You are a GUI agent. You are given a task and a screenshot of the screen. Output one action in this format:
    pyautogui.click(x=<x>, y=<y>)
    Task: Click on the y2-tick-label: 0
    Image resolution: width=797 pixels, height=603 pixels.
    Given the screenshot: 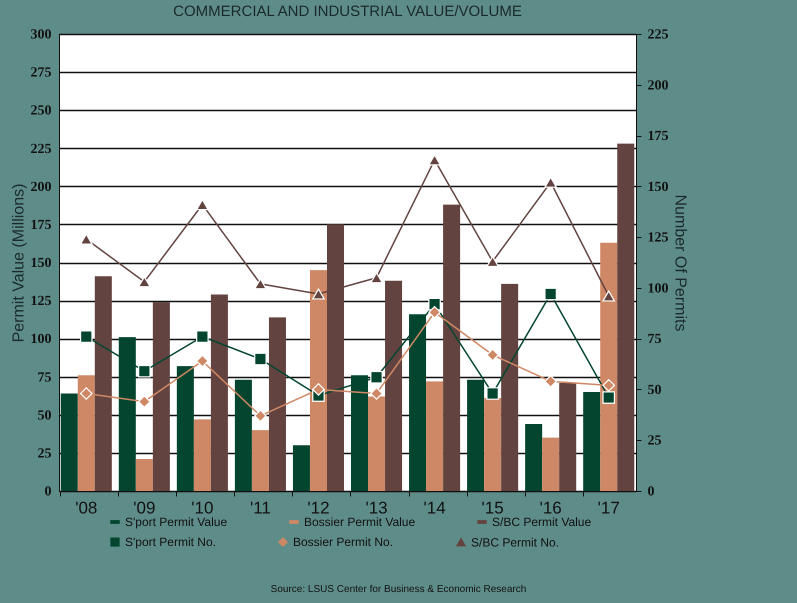 What is the action you would take?
    pyautogui.click(x=651, y=492)
    